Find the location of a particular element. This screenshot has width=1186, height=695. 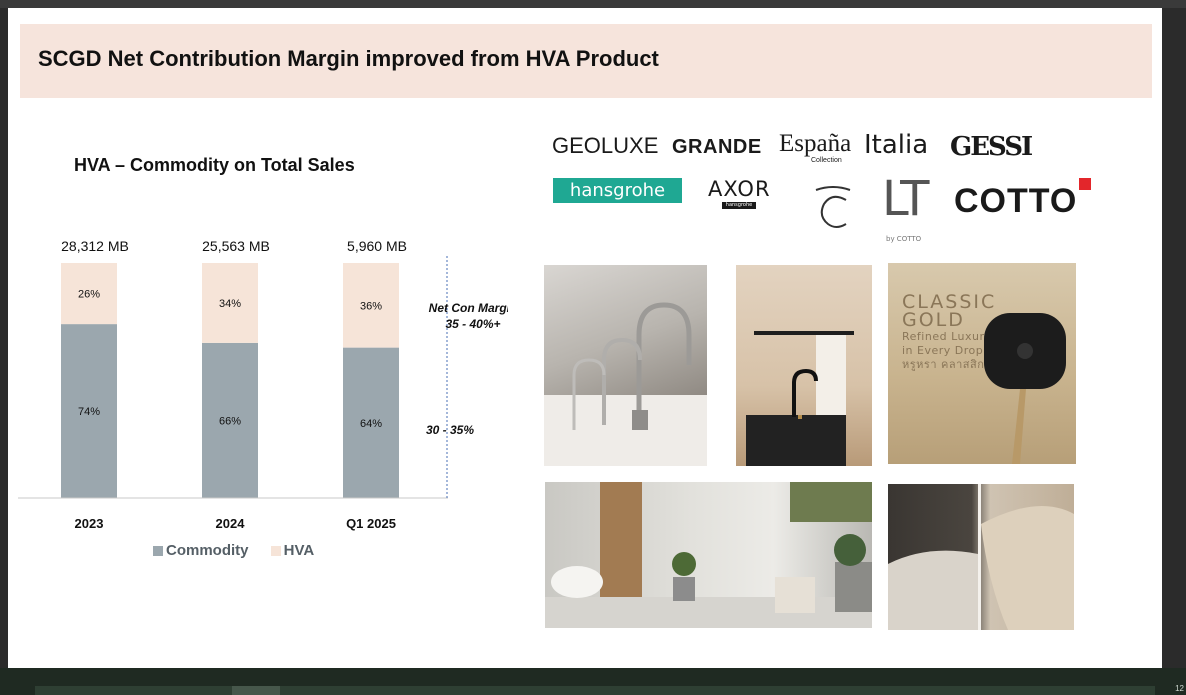

logo-cotto-red-square is located at coordinates (1085, 184).